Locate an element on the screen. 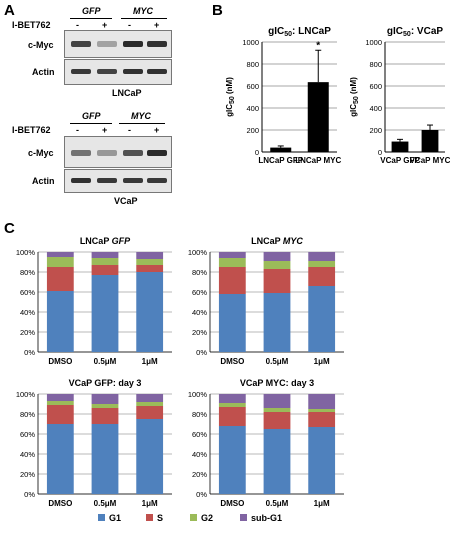 This screenshot has width=450, height=535. lncap-cell-label: LNCaP is located at coordinates (127, 93).